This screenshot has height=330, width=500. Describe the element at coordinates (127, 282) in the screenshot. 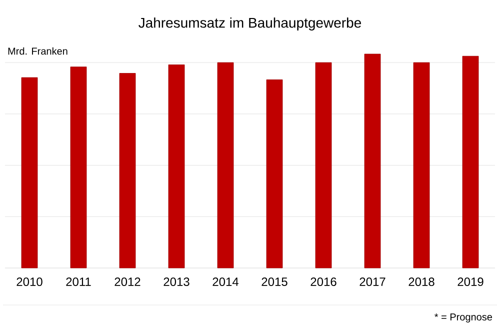

I see `x-tick-label: 2012` at that location.